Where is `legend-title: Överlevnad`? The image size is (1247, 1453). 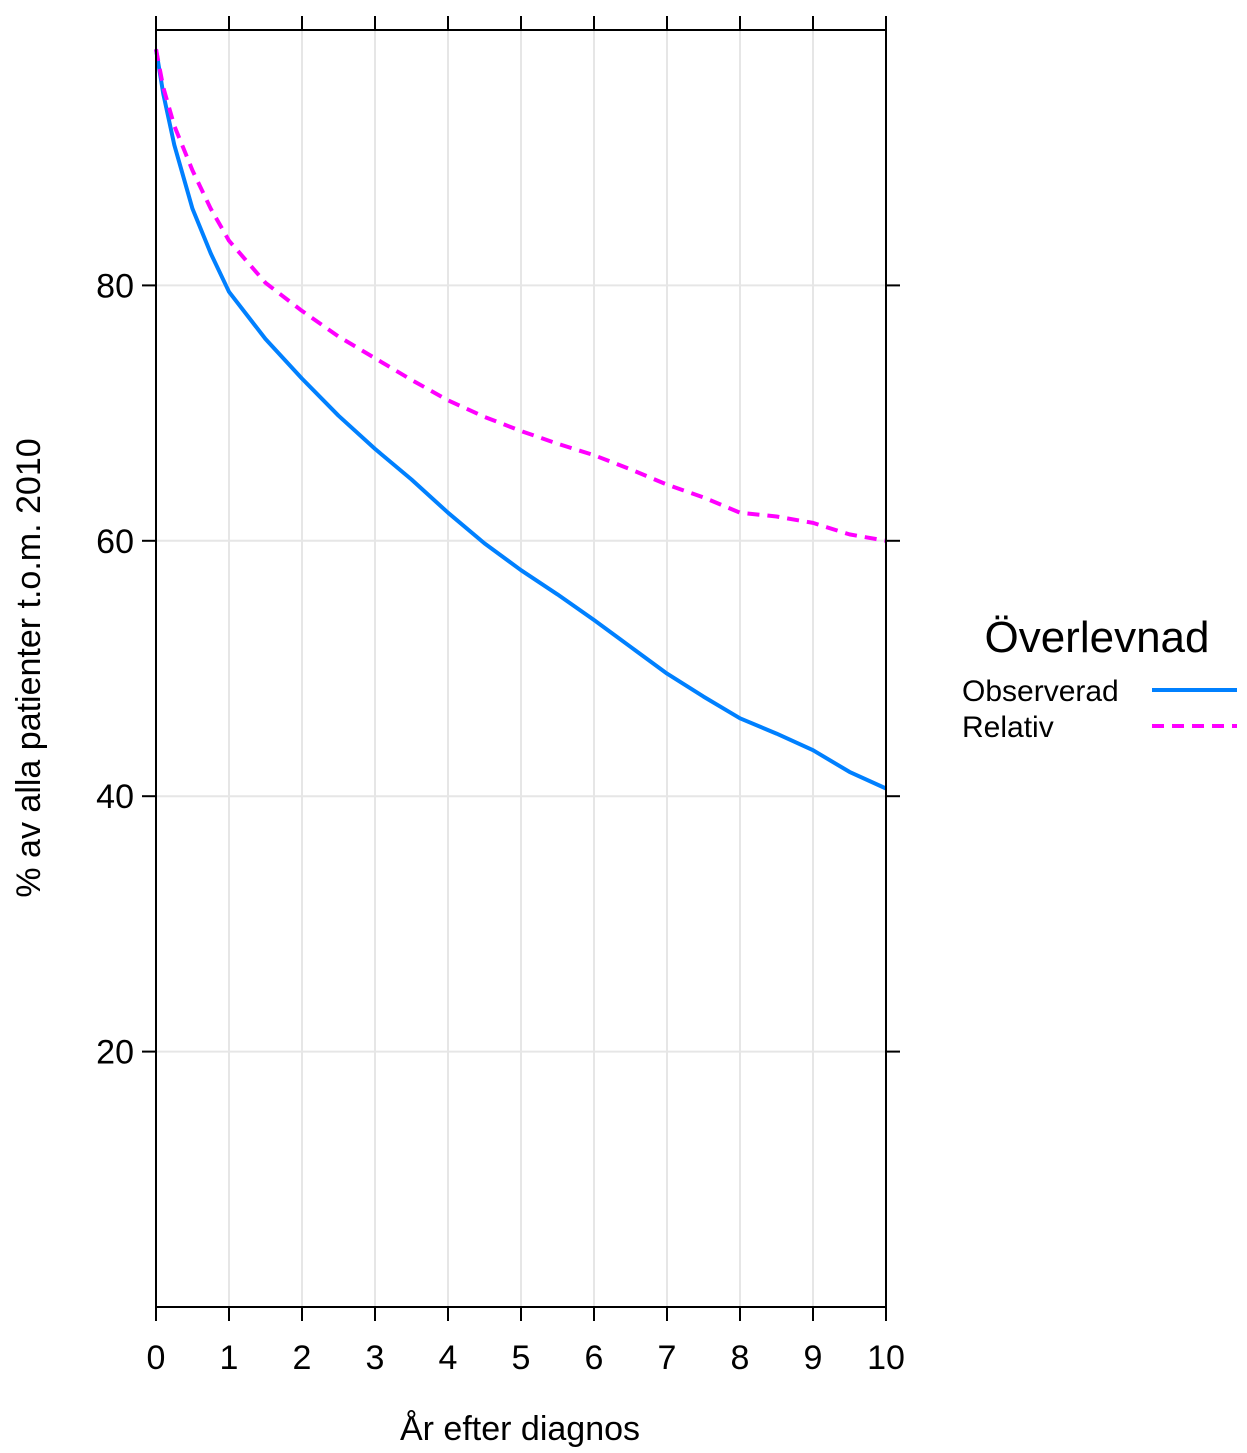 legend-title: Överlevnad is located at coordinates (1096, 637).